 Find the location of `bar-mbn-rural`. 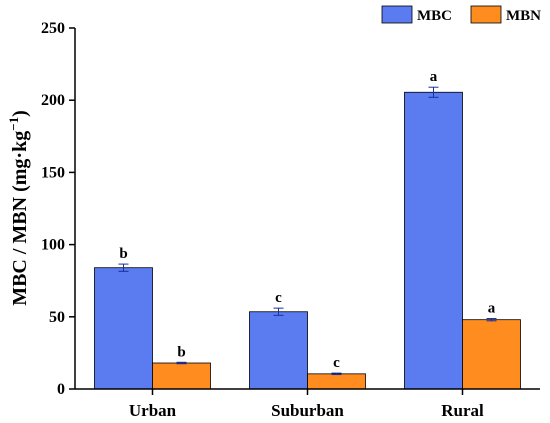

bar-mbn-rural is located at coordinates (491, 354).